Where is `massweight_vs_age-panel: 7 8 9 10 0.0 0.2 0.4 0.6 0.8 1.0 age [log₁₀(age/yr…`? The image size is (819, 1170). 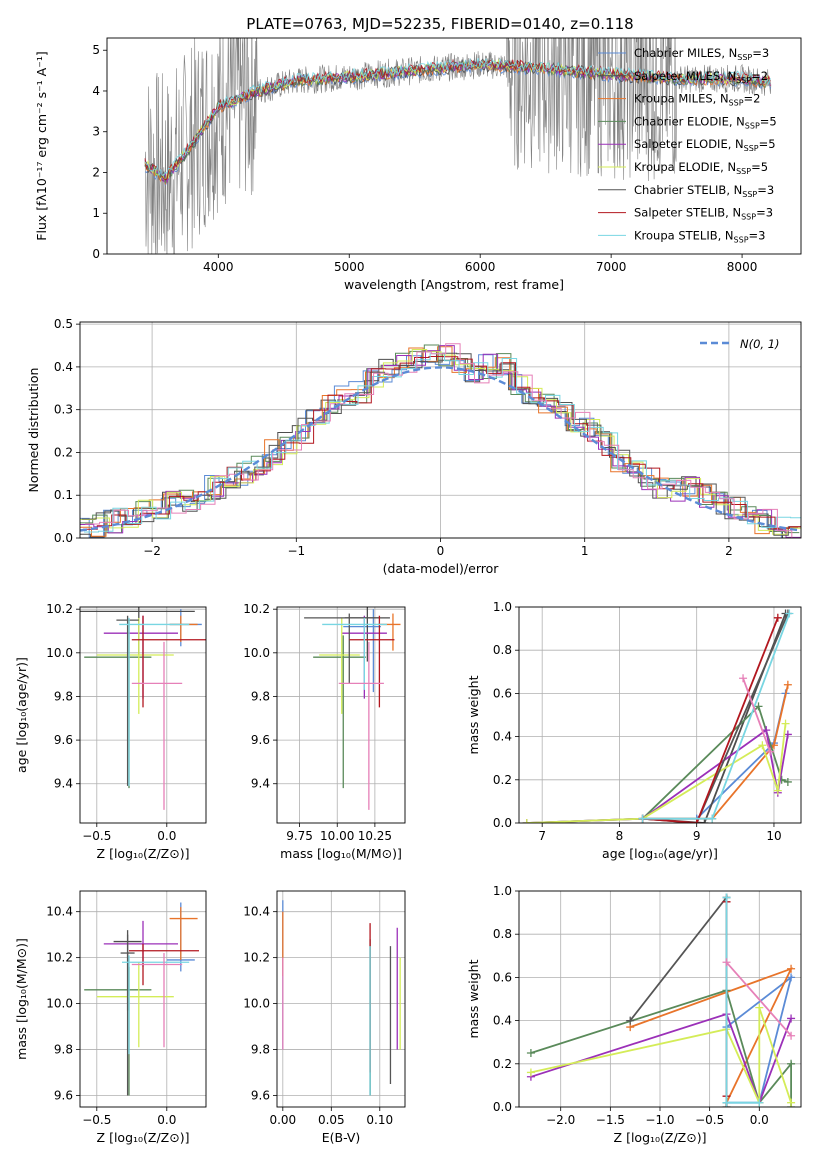
massweight_vs_age-panel: 7 8 9 10 0.0 0.2 0.4 0.6 0.8 1.0 age [log₁₀(age/yr… is located at coordinates (634, 730).